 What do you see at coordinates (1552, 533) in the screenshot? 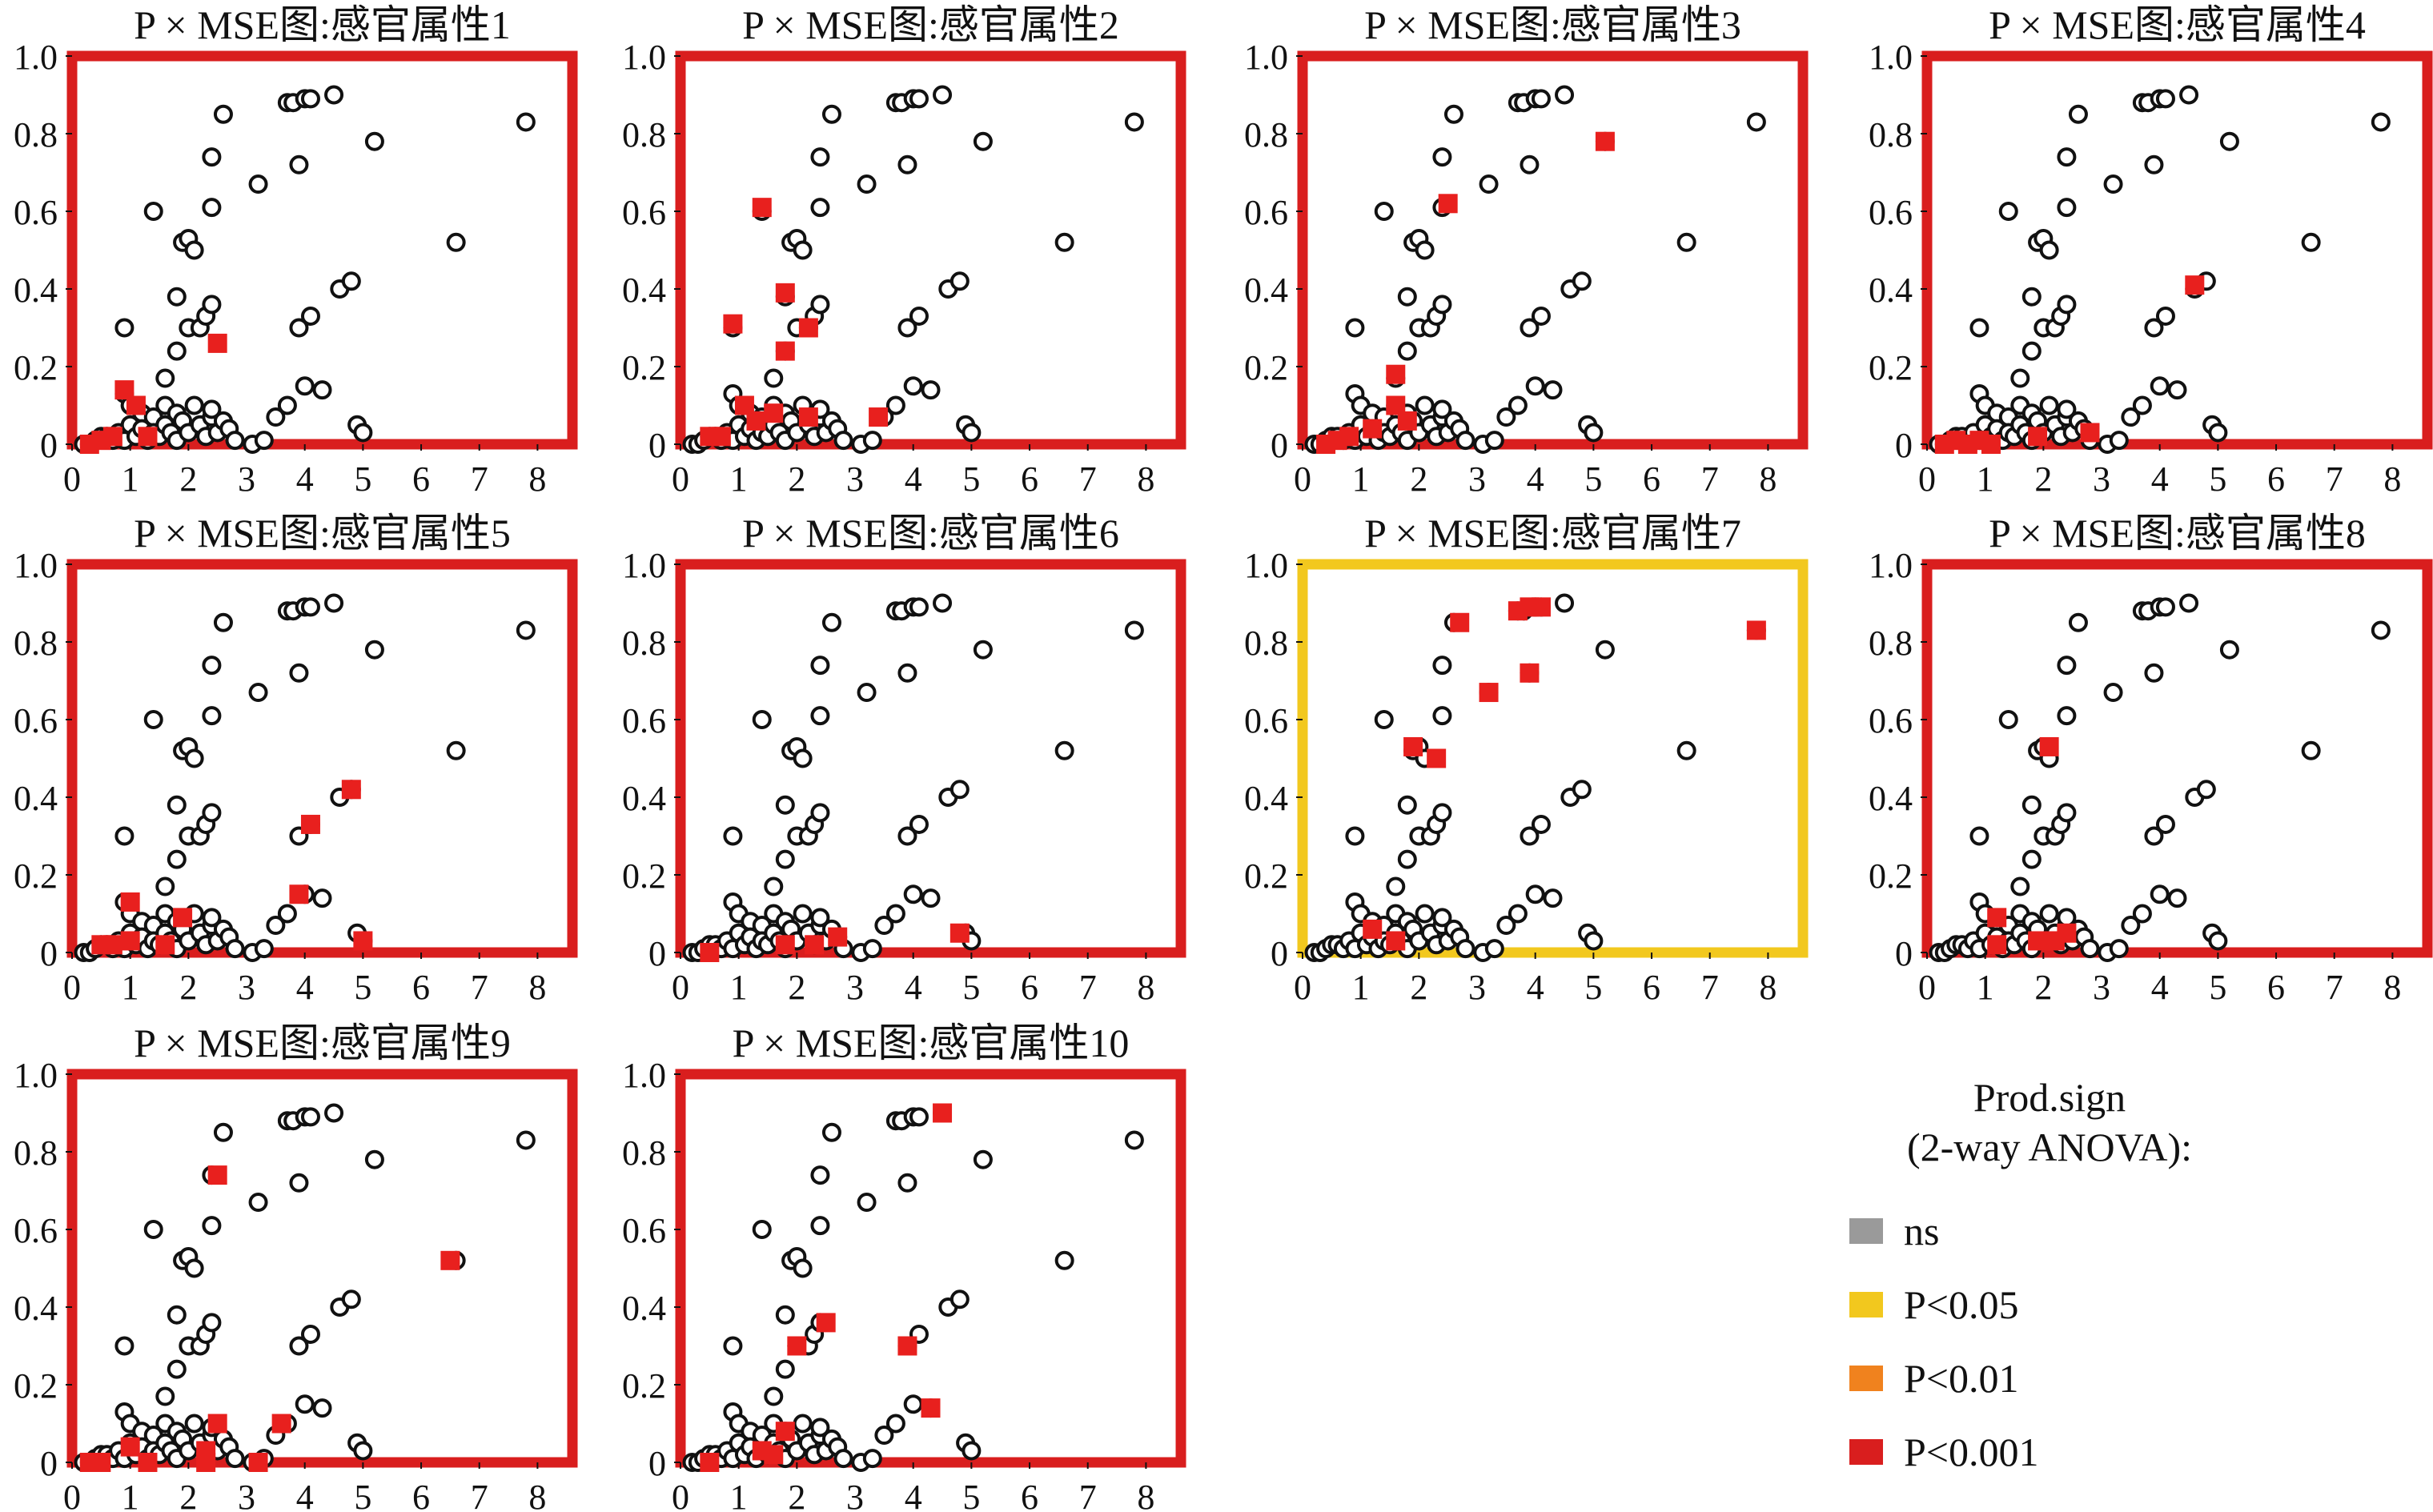
I see `panel-title: P × MSE图:感官属性7` at bounding box center [1552, 533].